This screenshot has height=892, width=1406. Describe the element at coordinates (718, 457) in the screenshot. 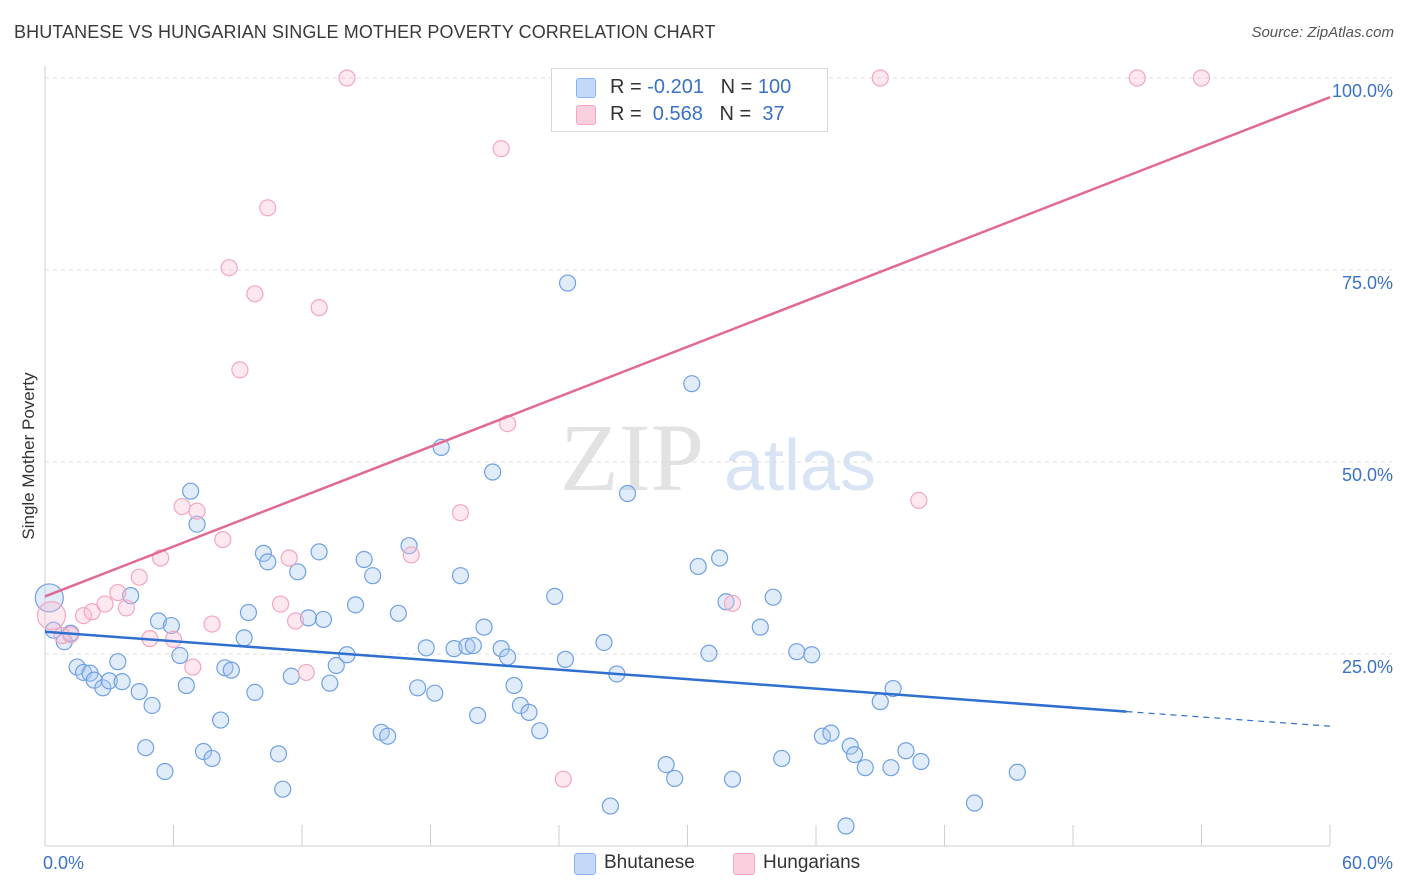

I see `watermark: ZIP atlas` at that location.